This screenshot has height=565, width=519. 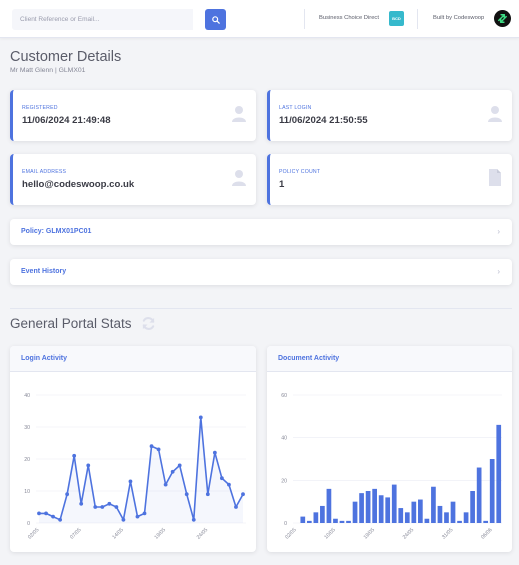 I want to click on topbar-divider, so click(x=304, y=19).